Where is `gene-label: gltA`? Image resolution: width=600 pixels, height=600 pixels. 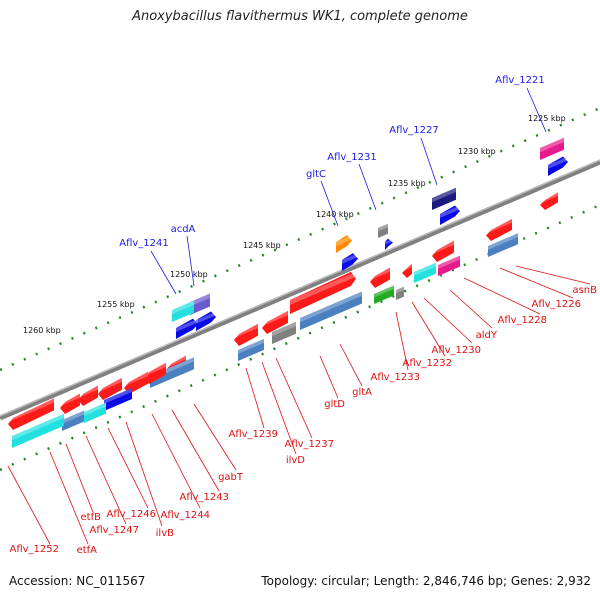 gene-label: gltA is located at coordinates (362, 392).